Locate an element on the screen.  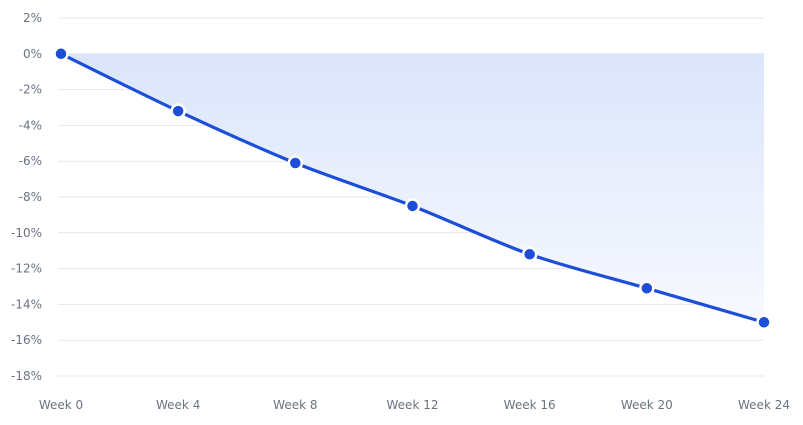
y-tick-label: 0% is located at coordinates (32, 54).